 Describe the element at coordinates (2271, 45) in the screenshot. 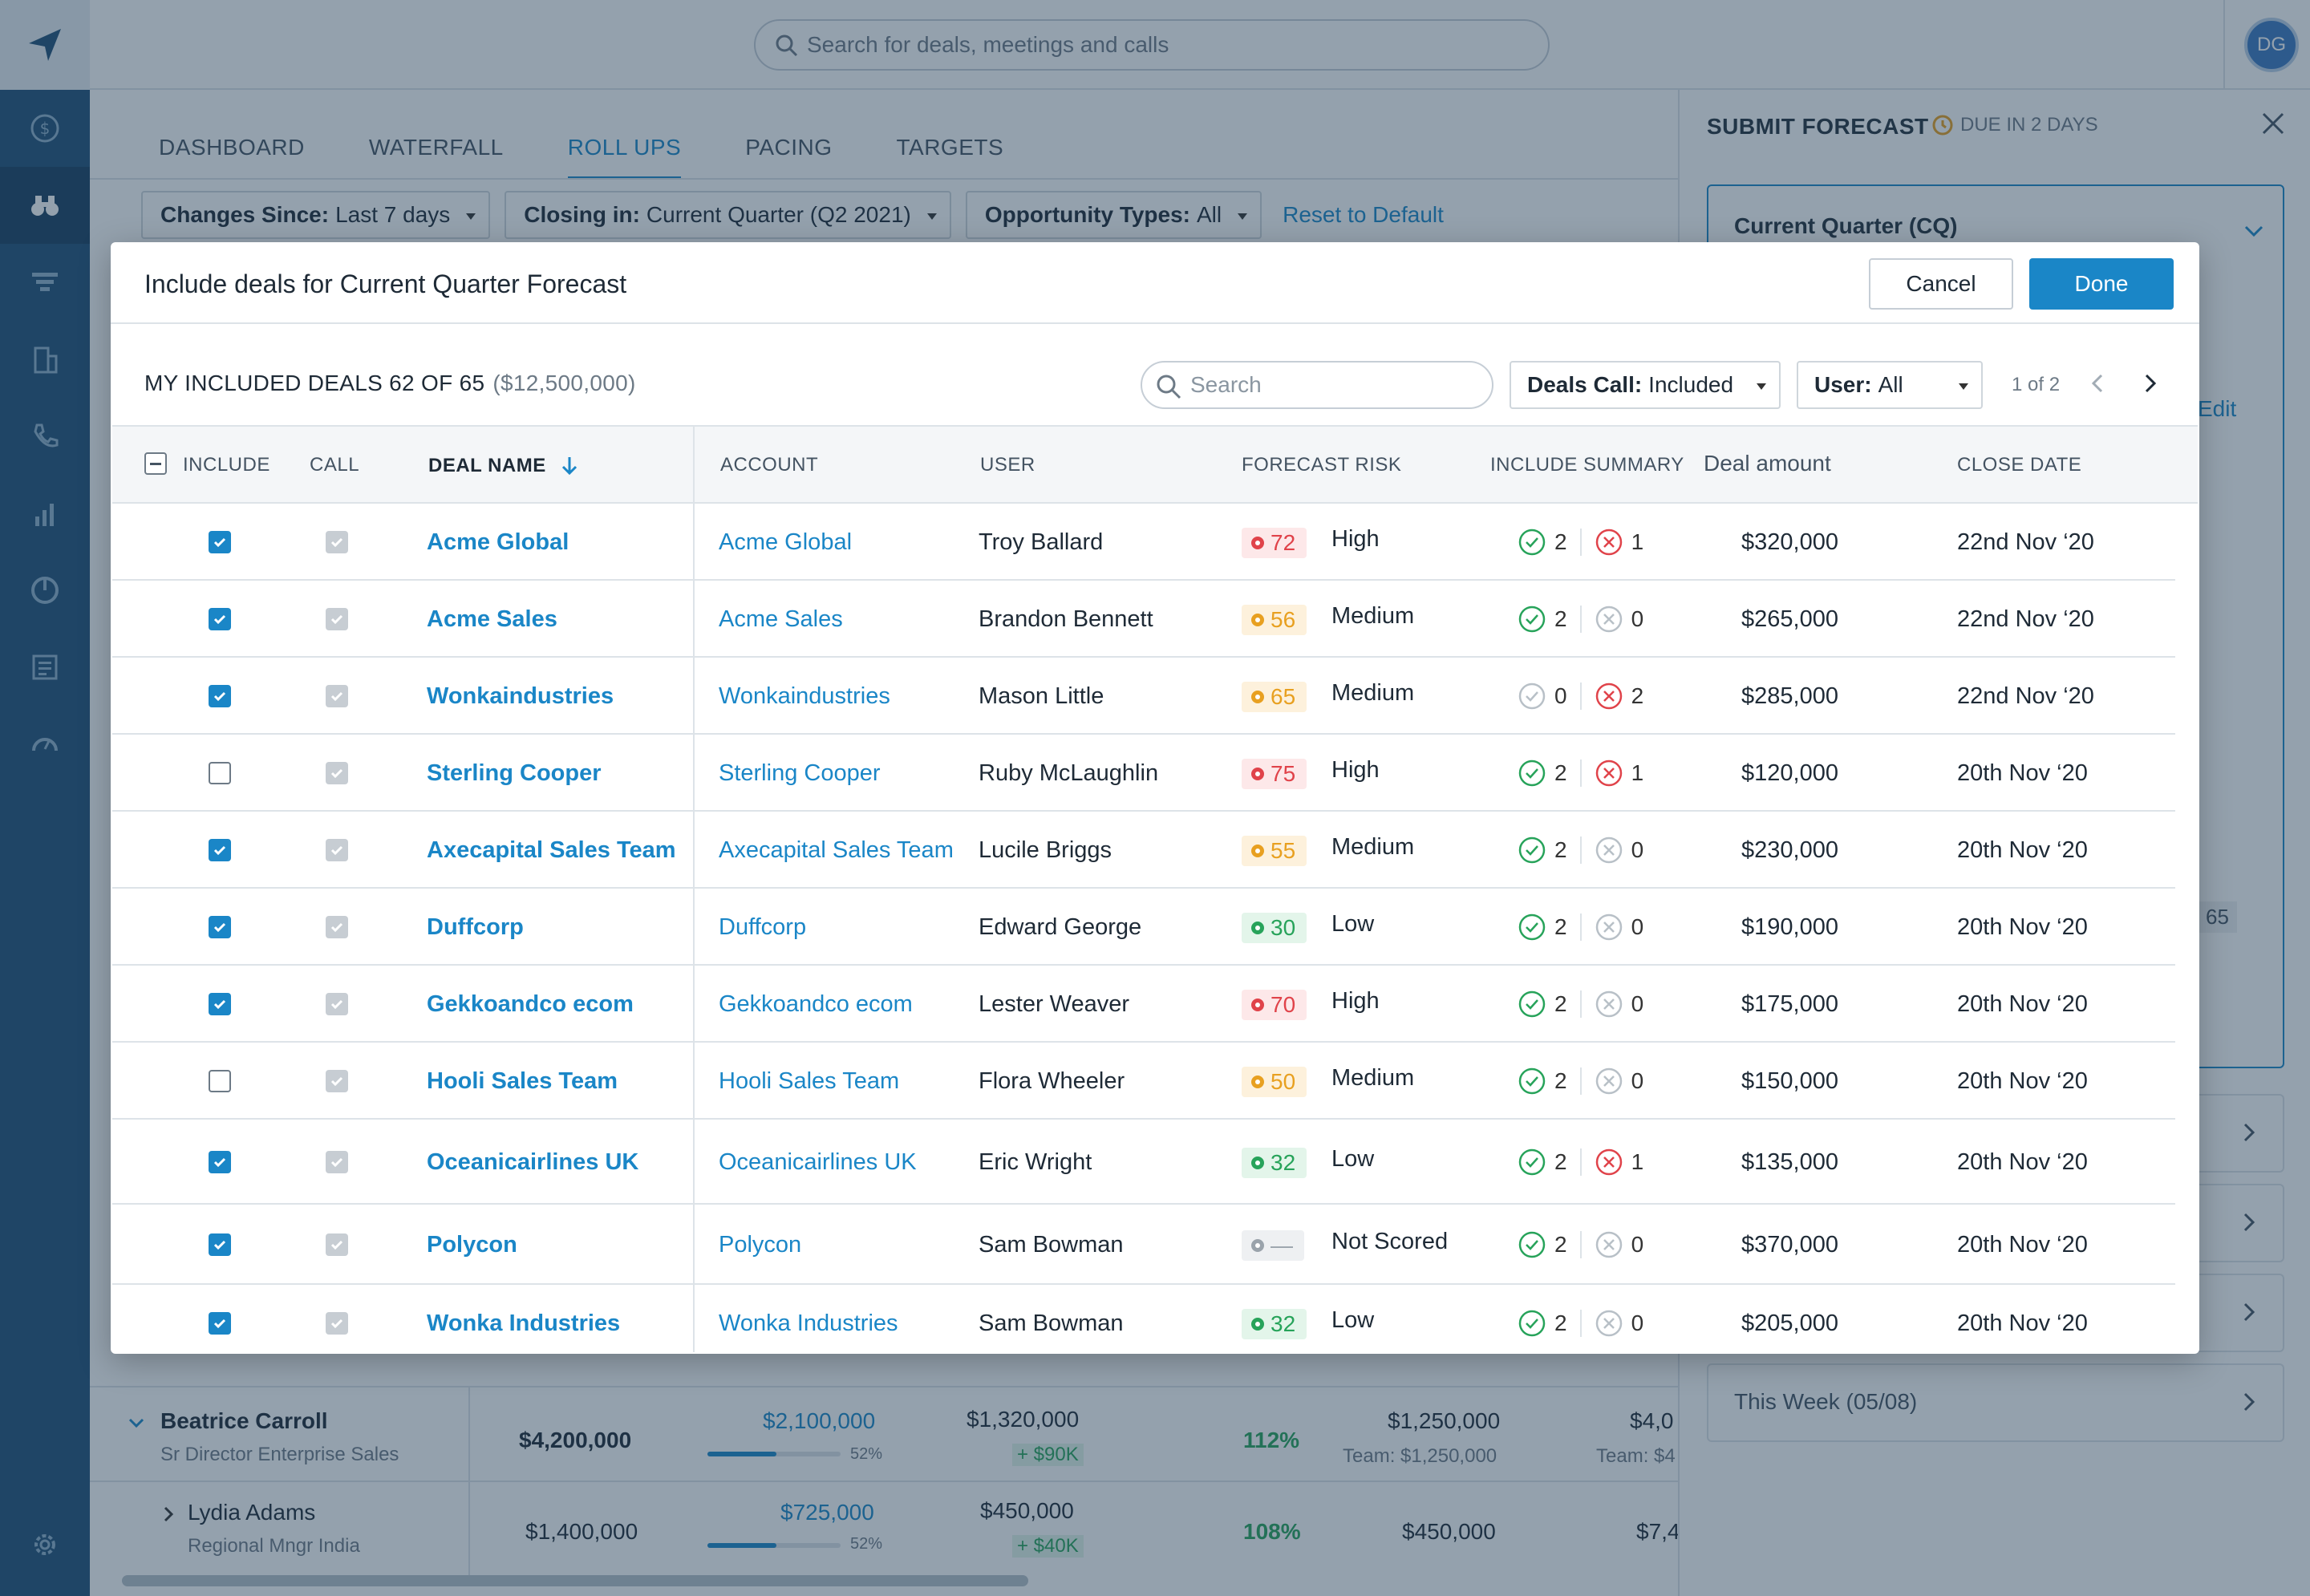

I see `avatar: DG` at that location.